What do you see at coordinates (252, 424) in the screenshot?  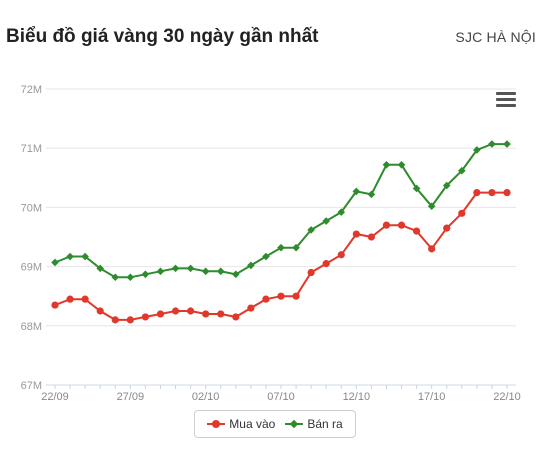 I see `legend-label-buy: Mua vào` at bounding box center [252, 424].